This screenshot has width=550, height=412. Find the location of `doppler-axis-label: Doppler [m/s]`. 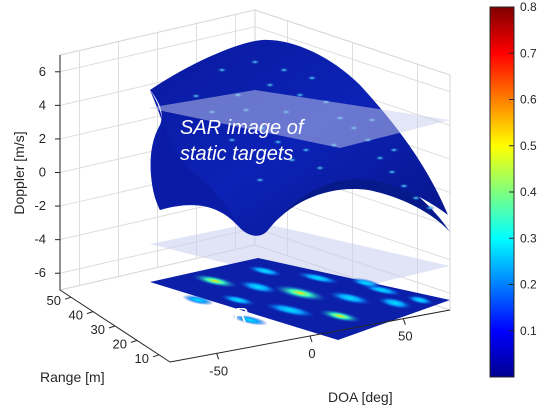

doppler-axis-label: Doppler [m/s] is located at coordinates (19, 172).